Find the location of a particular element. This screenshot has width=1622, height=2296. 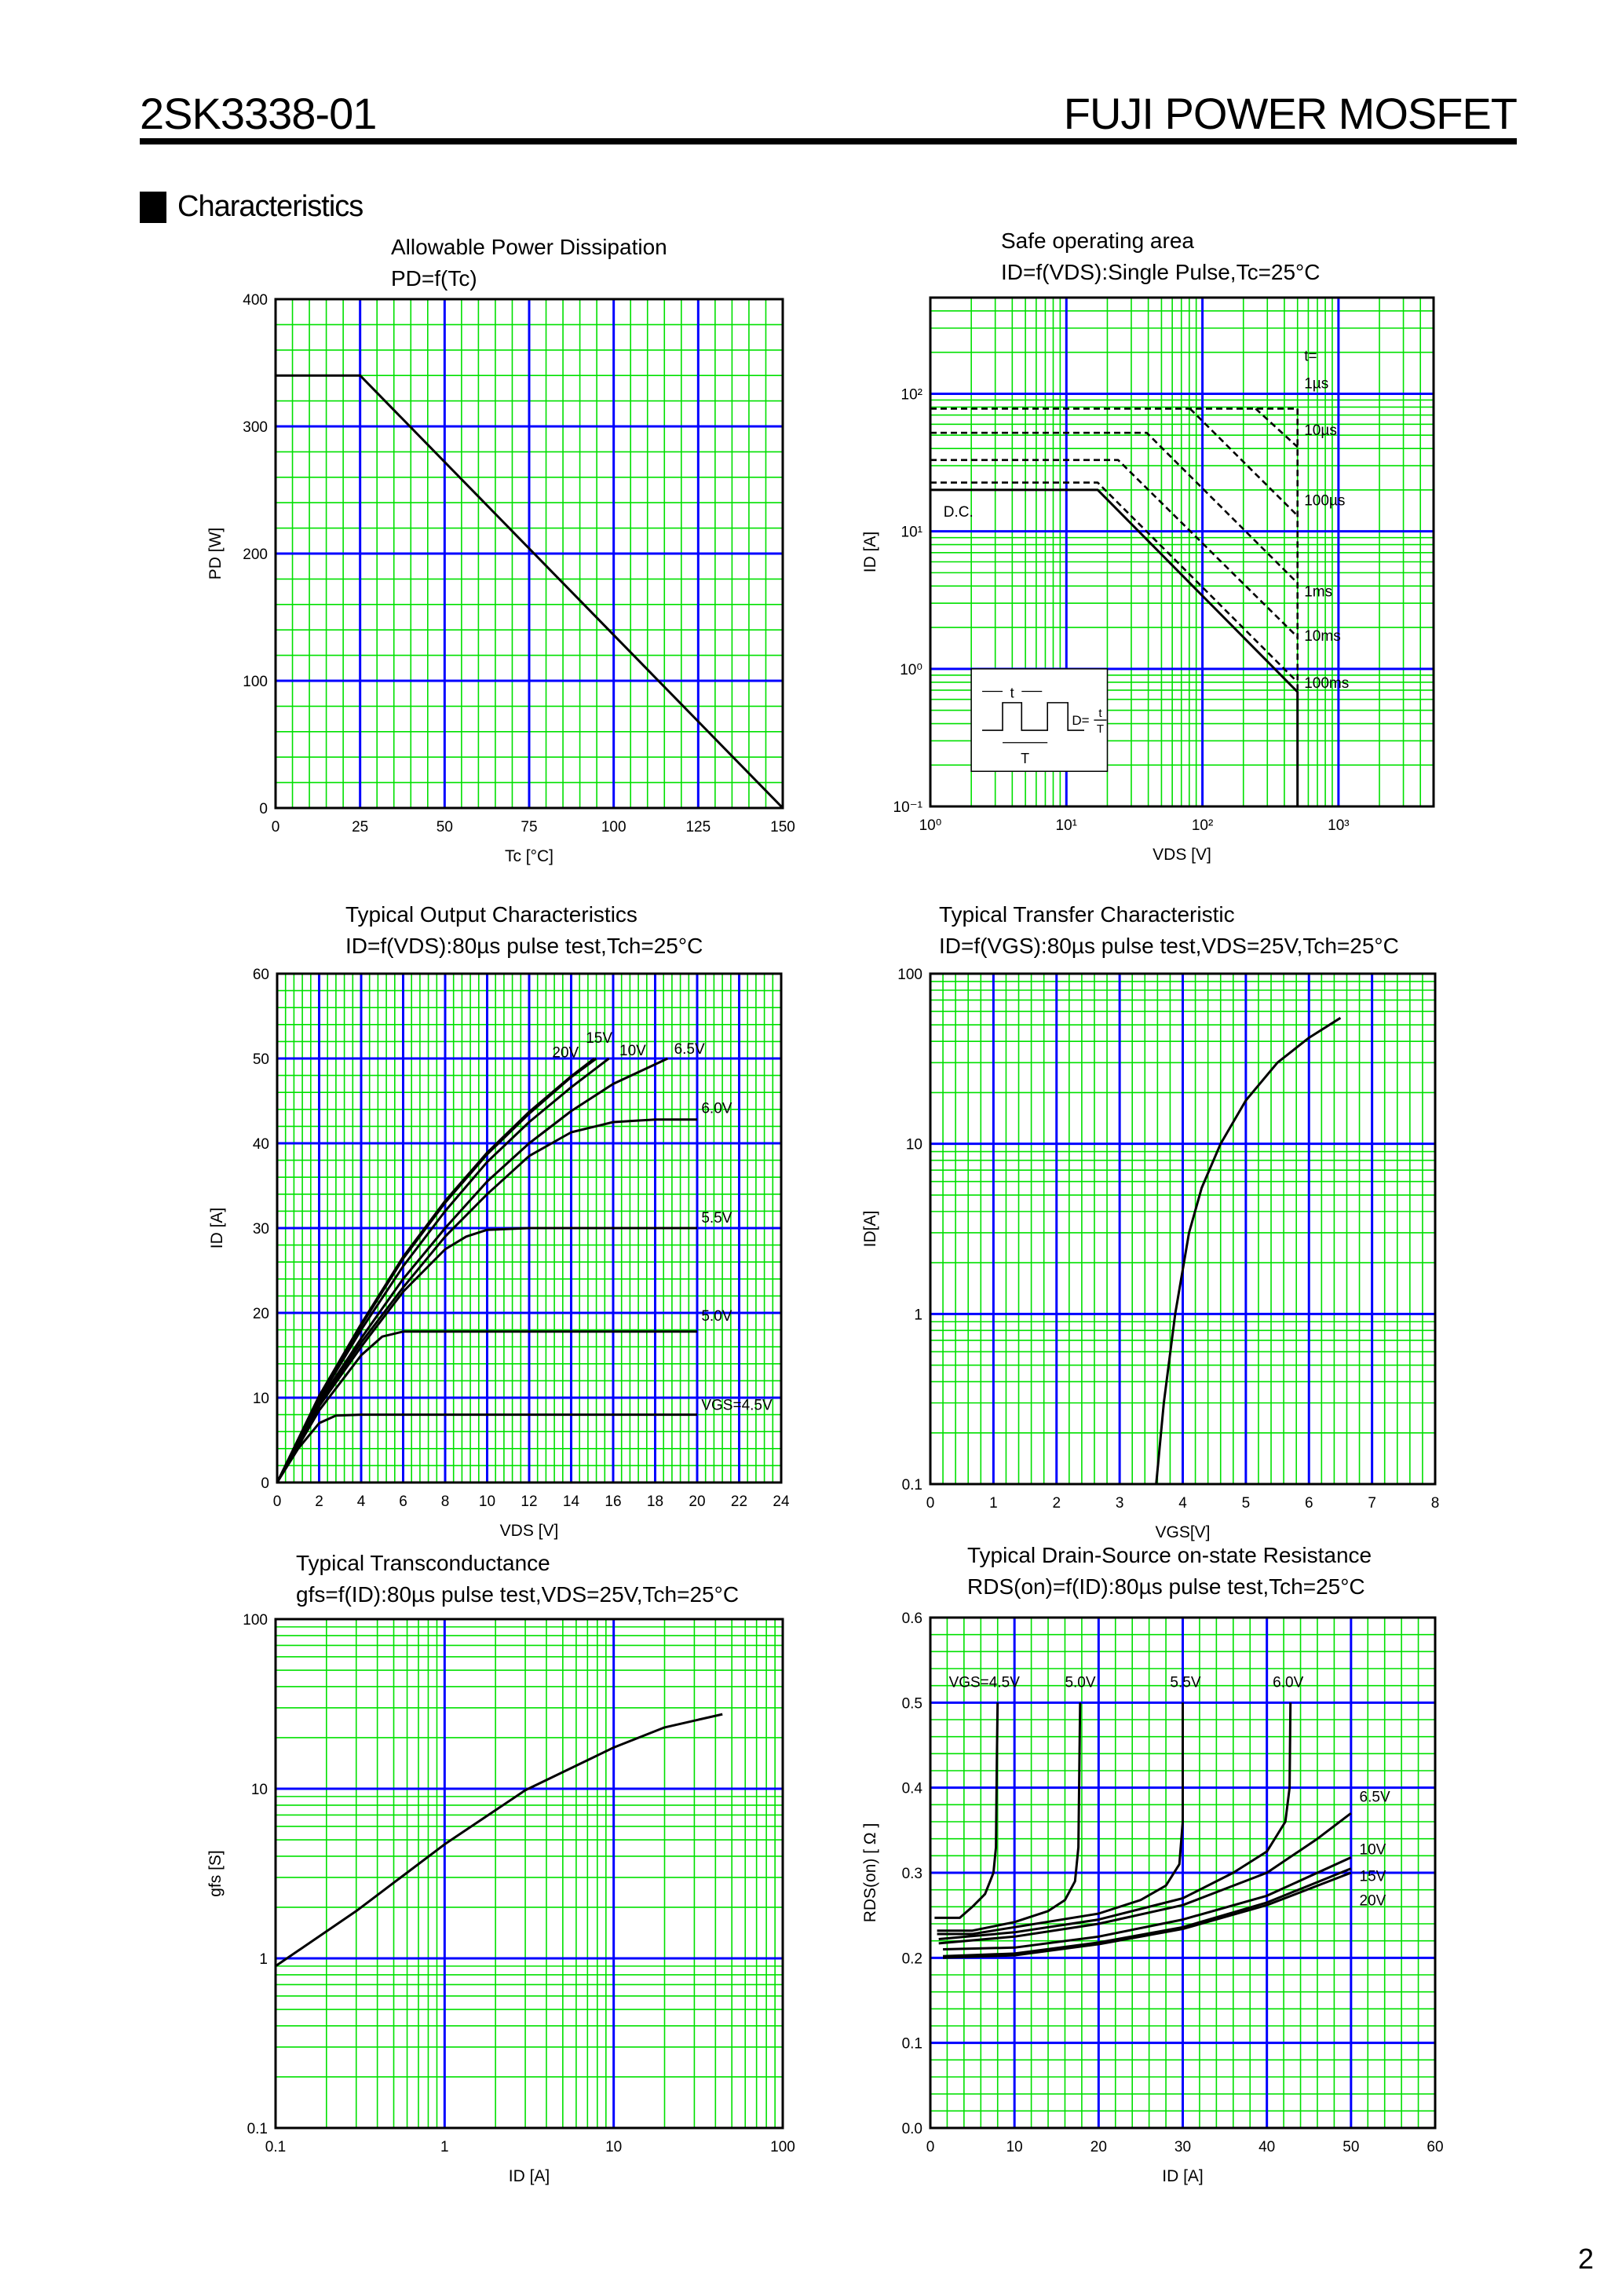

y-tick-label: 10² is located at coordinates (912, 394).